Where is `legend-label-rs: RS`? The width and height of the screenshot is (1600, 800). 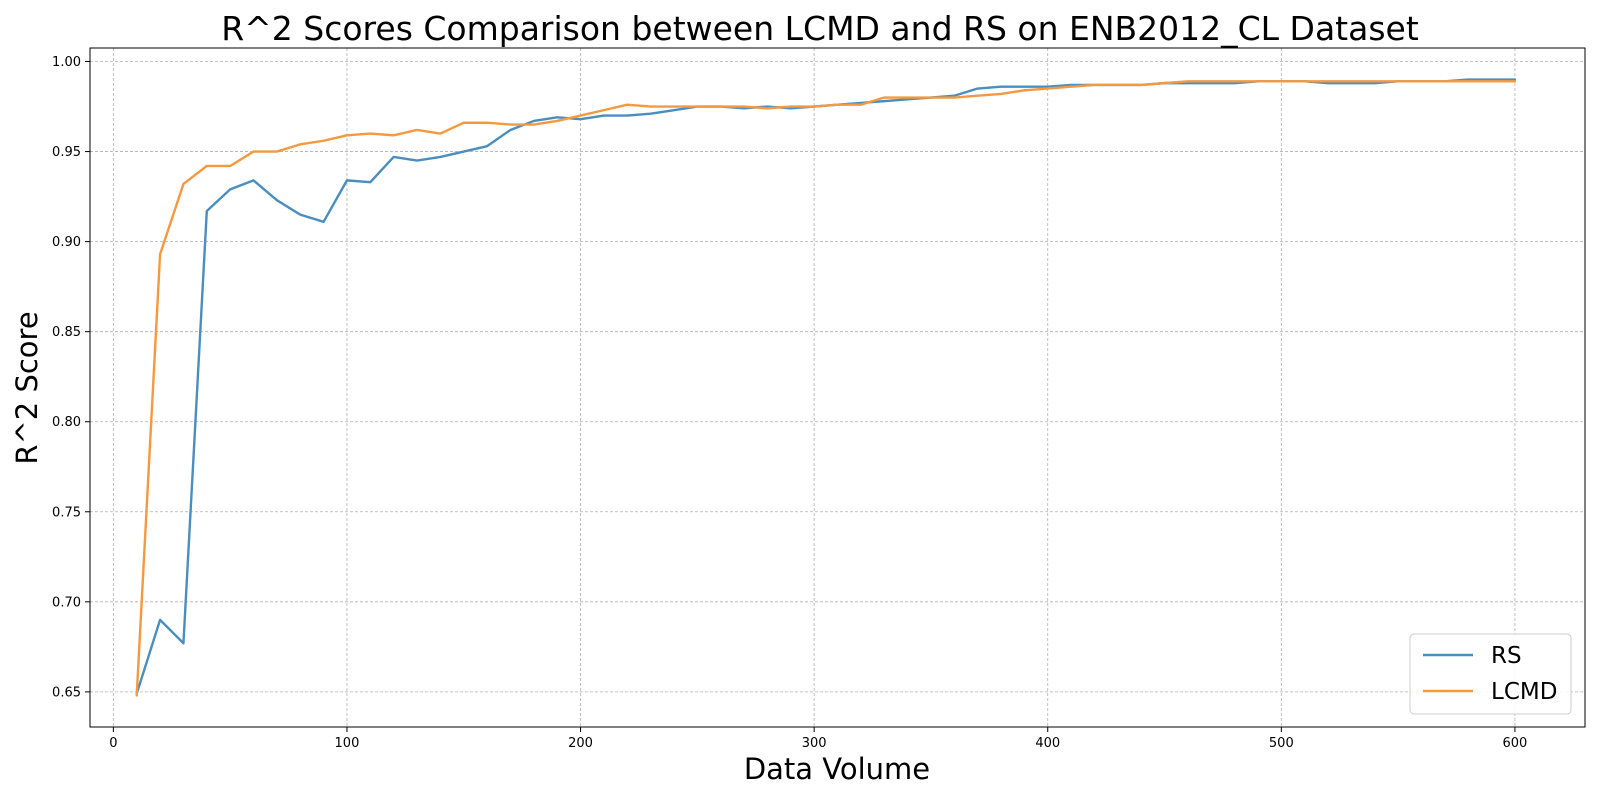 legend-label-rs: RS is located at coordinates (1506, 656).